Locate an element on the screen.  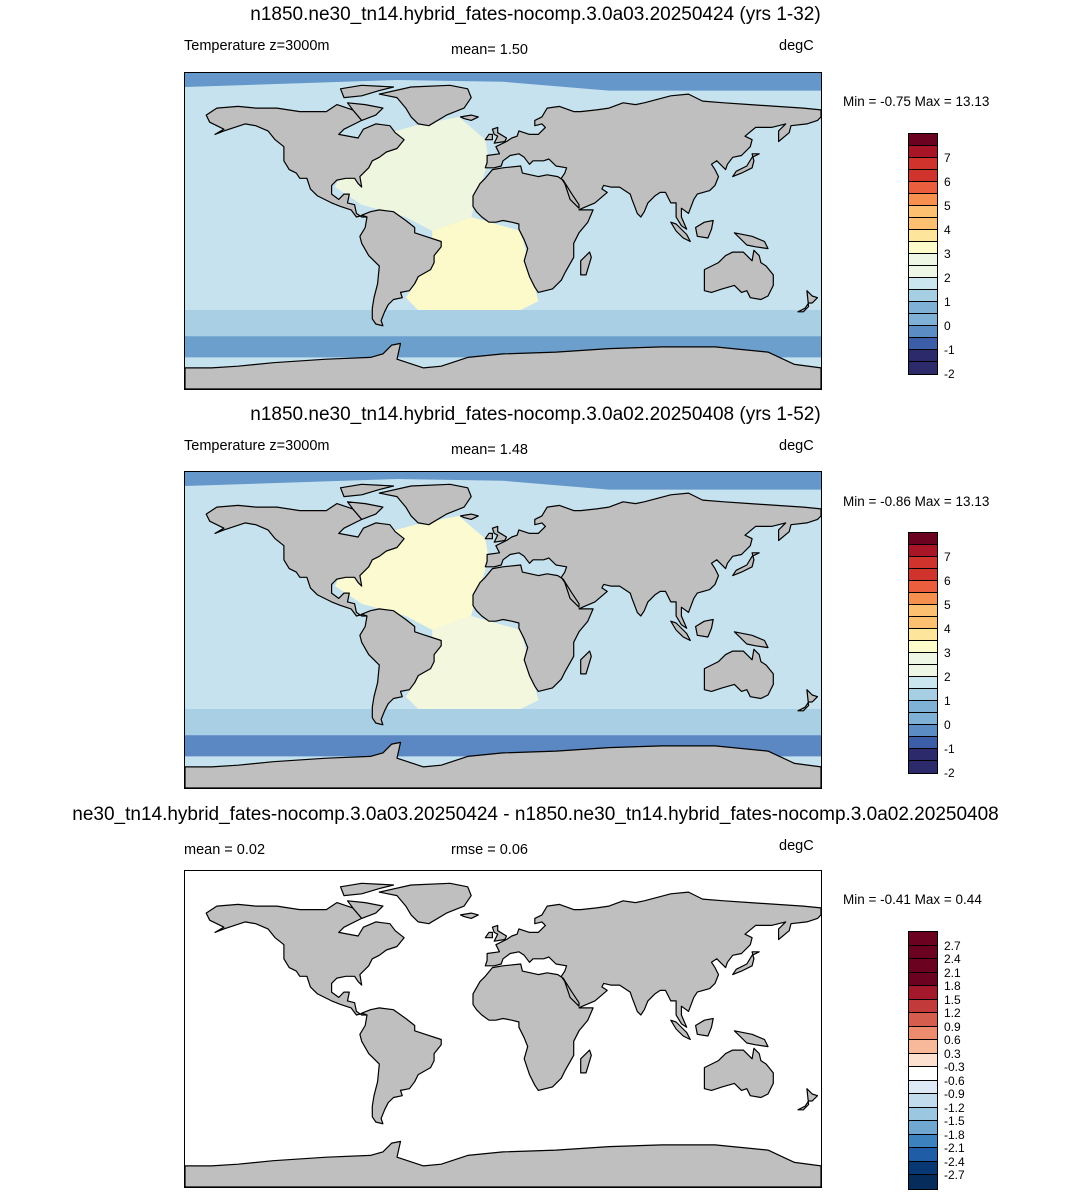
colorbar-tick-label: 1 is located at coordinates (947, 701).